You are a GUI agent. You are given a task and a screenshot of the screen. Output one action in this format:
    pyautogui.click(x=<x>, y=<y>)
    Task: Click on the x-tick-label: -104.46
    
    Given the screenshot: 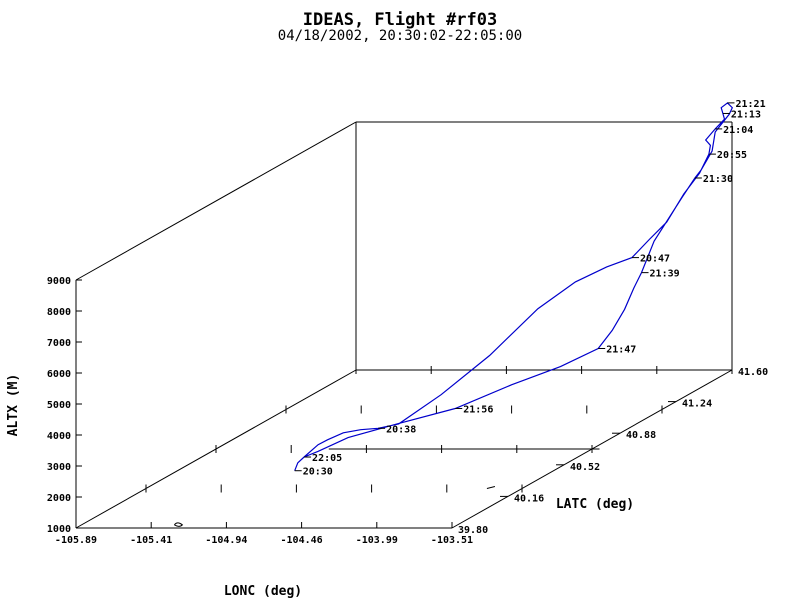 What is the action you would take?
    pyautogui.click(x=302, y=540)
    